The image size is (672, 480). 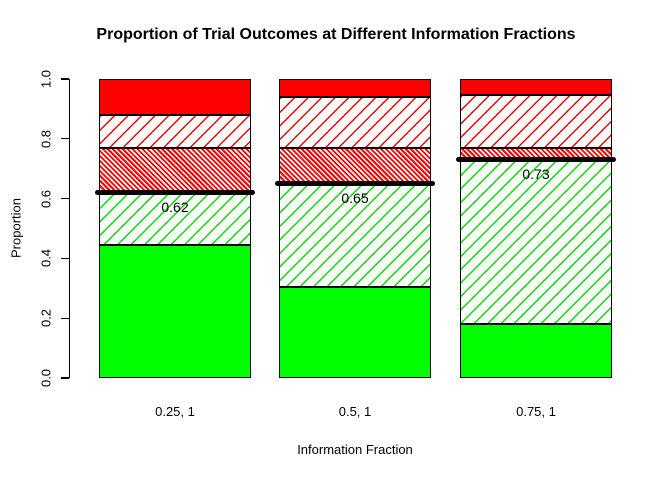 What do you see at coordinates (46, 258) in the screenshot?
I see `y-axis-tick-label: 0.4` at bounding box center [46, 258].